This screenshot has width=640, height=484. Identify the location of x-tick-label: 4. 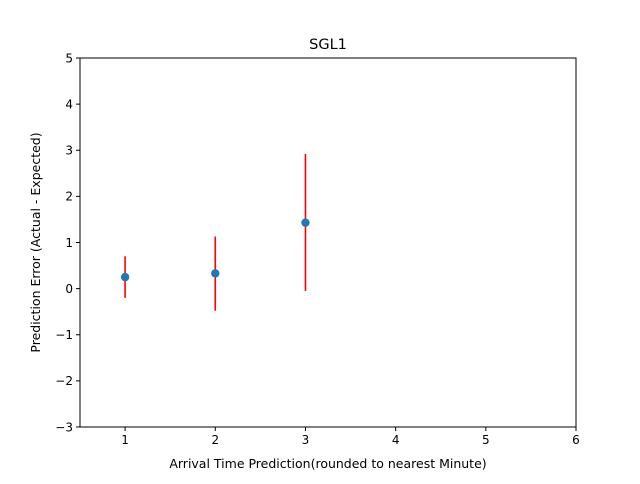
(396, 440).